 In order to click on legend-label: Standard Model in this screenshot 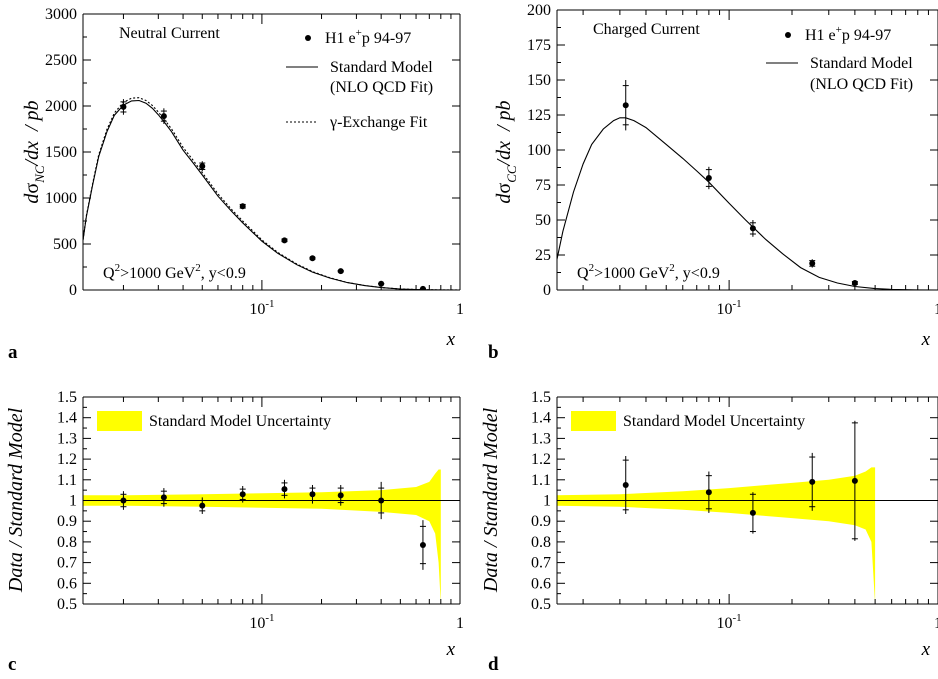, I will do `click(861, 63)`.